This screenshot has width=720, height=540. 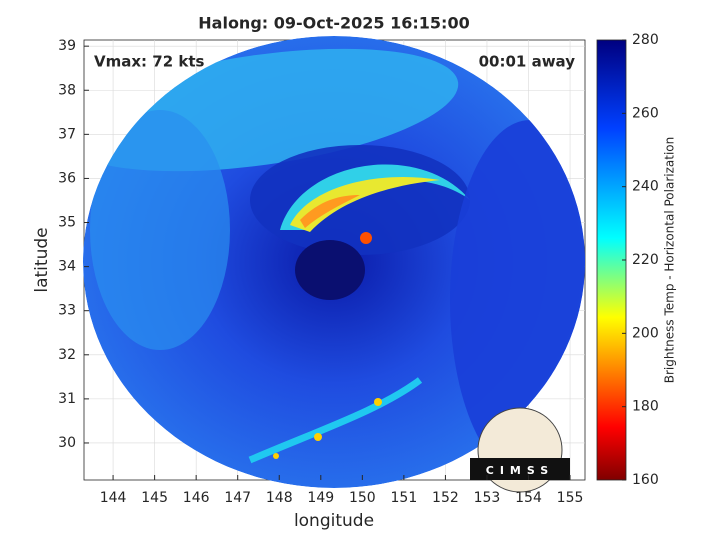 I want to click on colorbar-tick-label: 240, so click(x=645, y=187).